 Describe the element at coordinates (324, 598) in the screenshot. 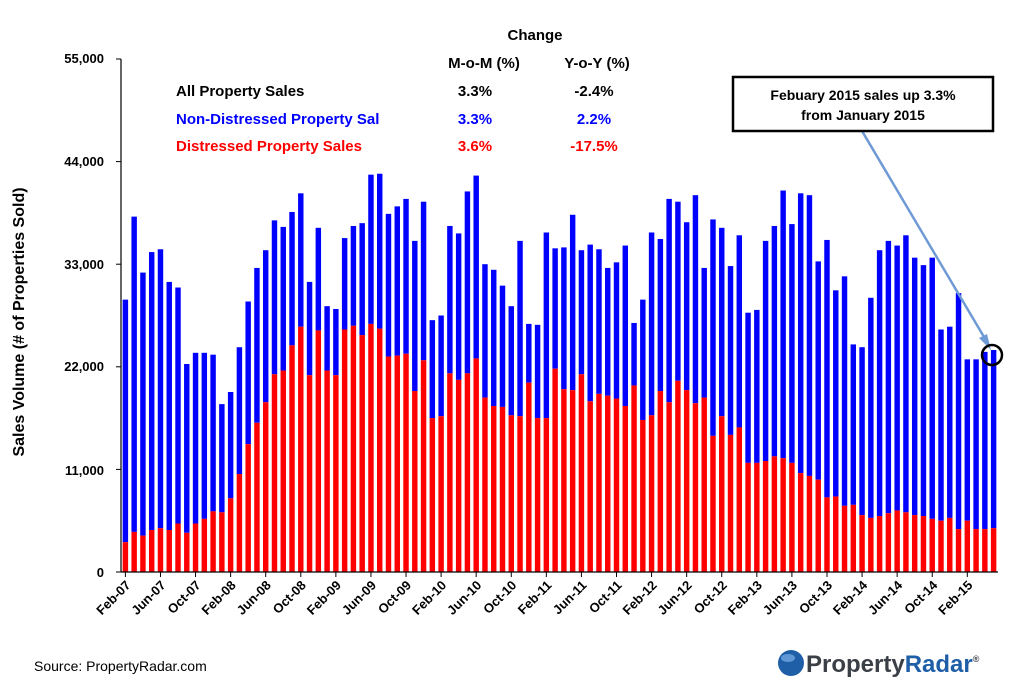

I see `x-tick-label: Feb-09` at that location.